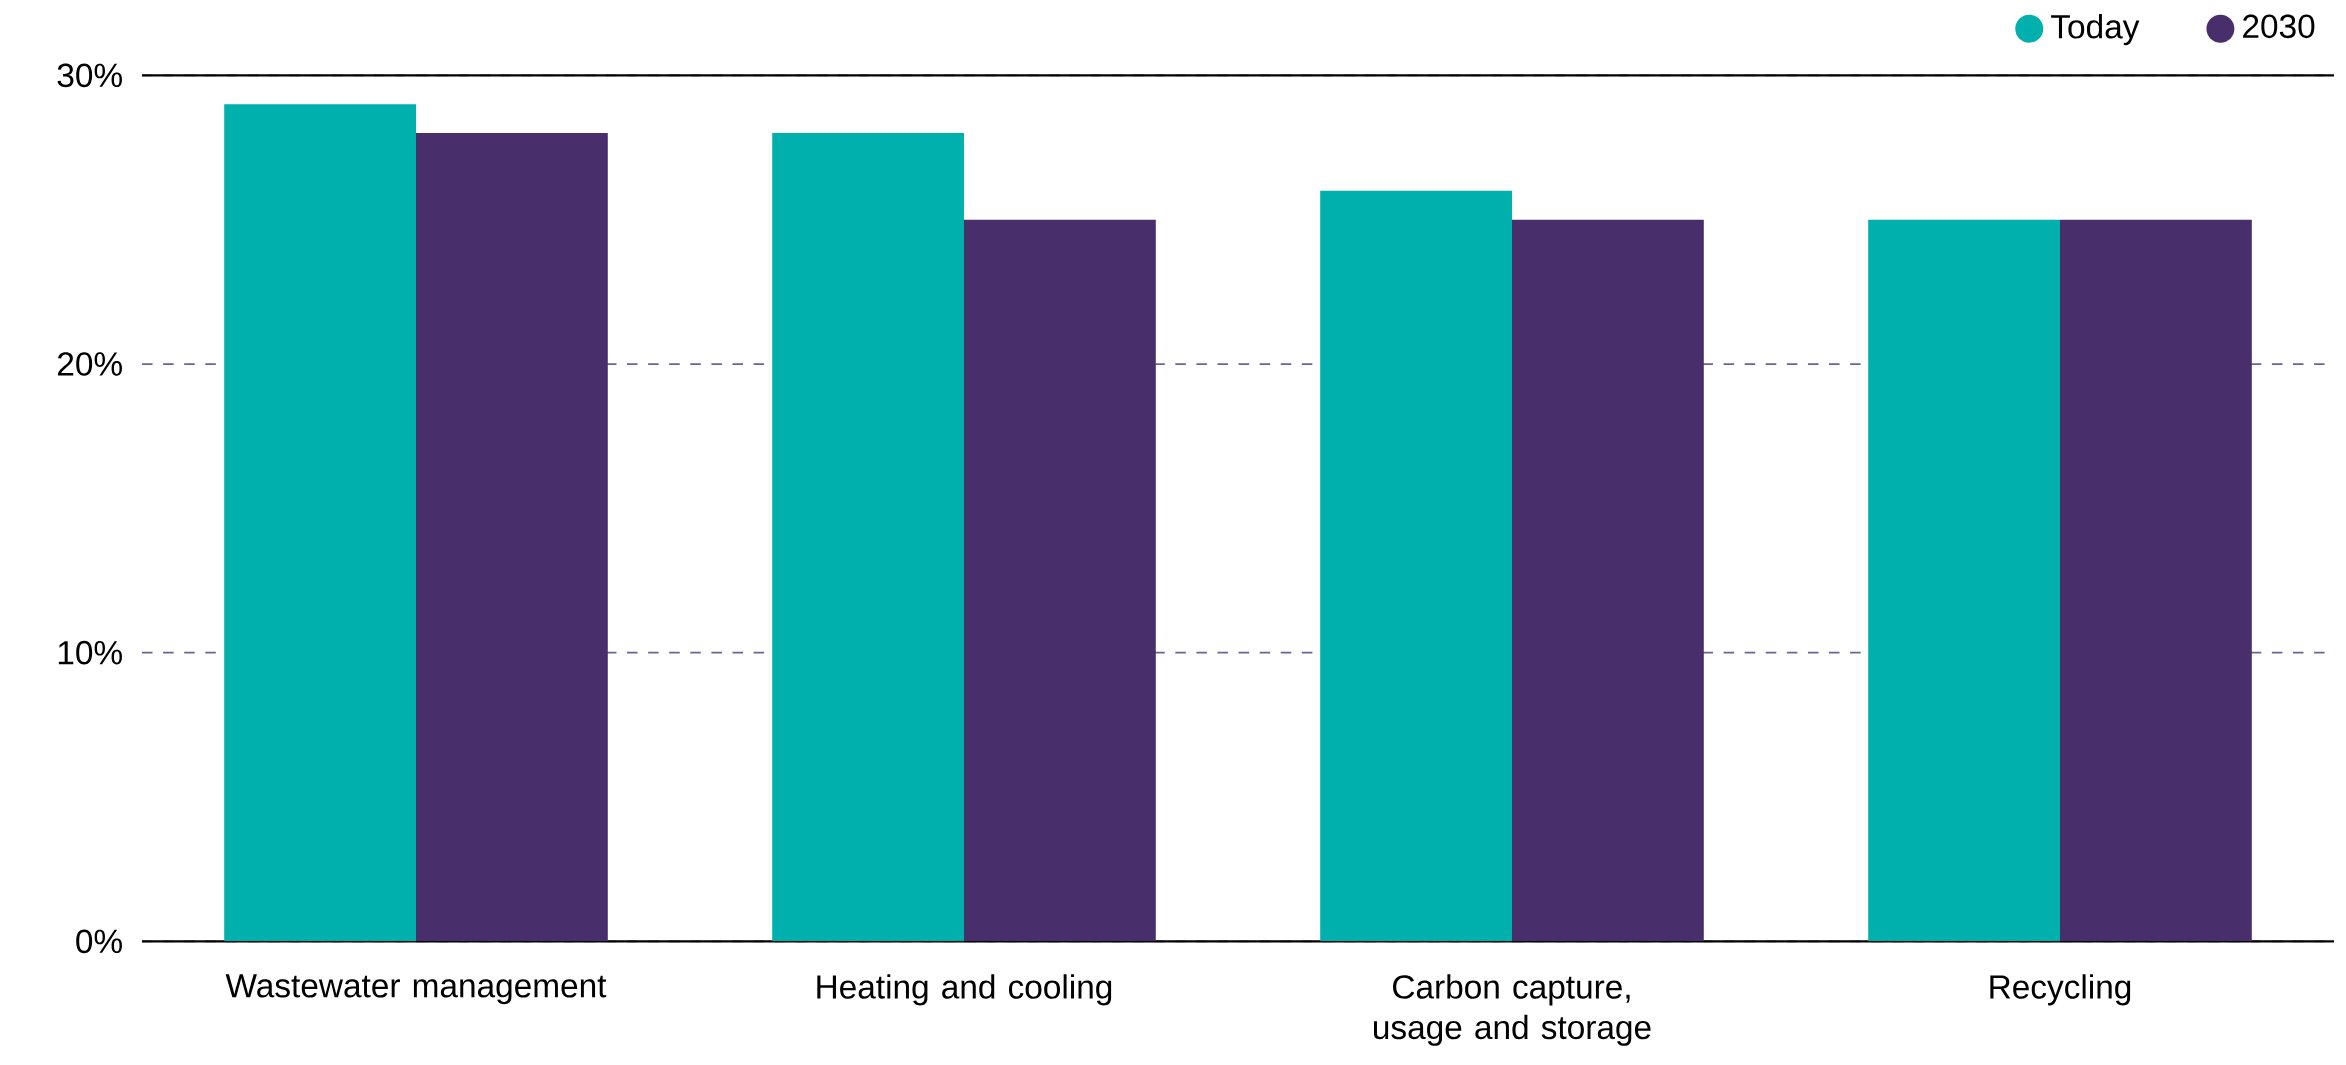 The image size is (2346, 1065). I want to click on legend-label: Today, so click(2095, 29).